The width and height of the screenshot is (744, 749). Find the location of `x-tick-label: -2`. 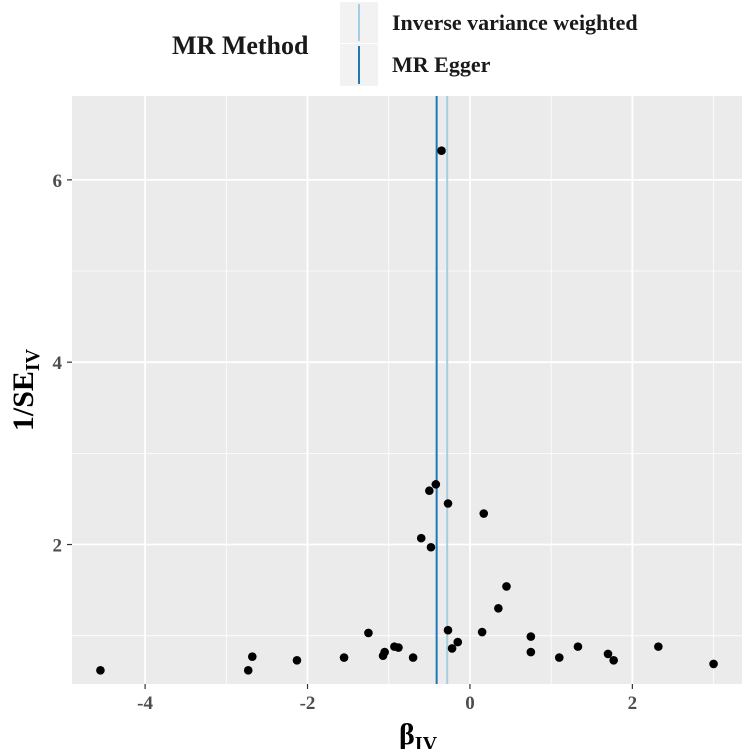

x-tick-label: -2 is located at coordinates (308, 703).